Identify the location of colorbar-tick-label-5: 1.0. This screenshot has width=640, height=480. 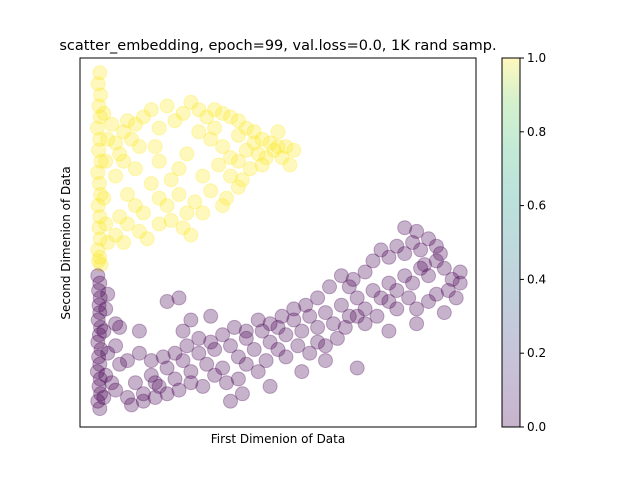
(536, 58).